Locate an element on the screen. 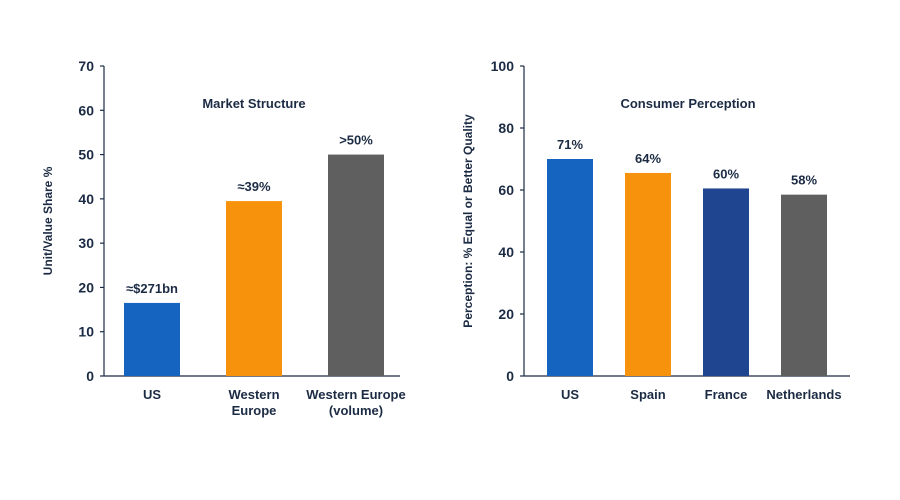 The width and height of the screenshot is (900, 500). y-tick-label: 10 is located at coordinates (86, 332).